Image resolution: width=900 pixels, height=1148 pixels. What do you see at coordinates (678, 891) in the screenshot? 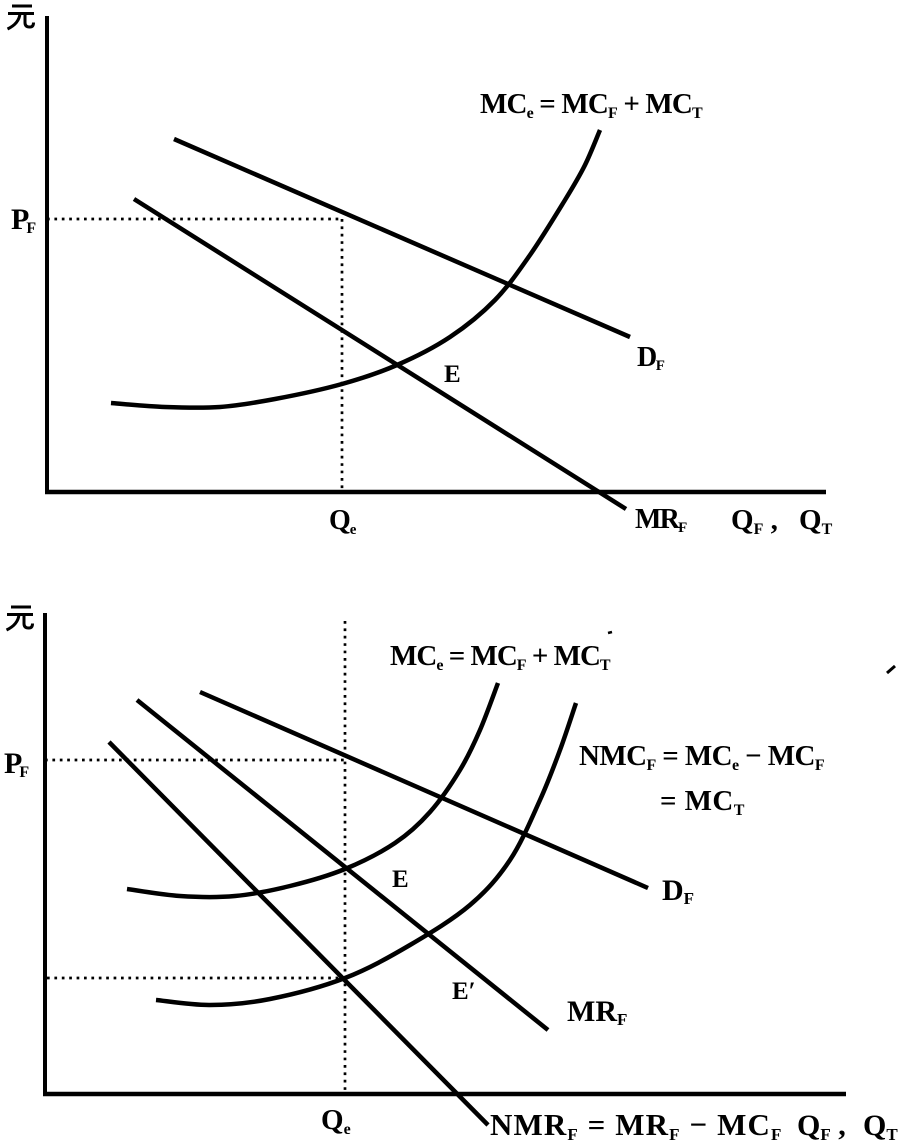
I see `svg-text: DF` at bounding box center [678, 891].